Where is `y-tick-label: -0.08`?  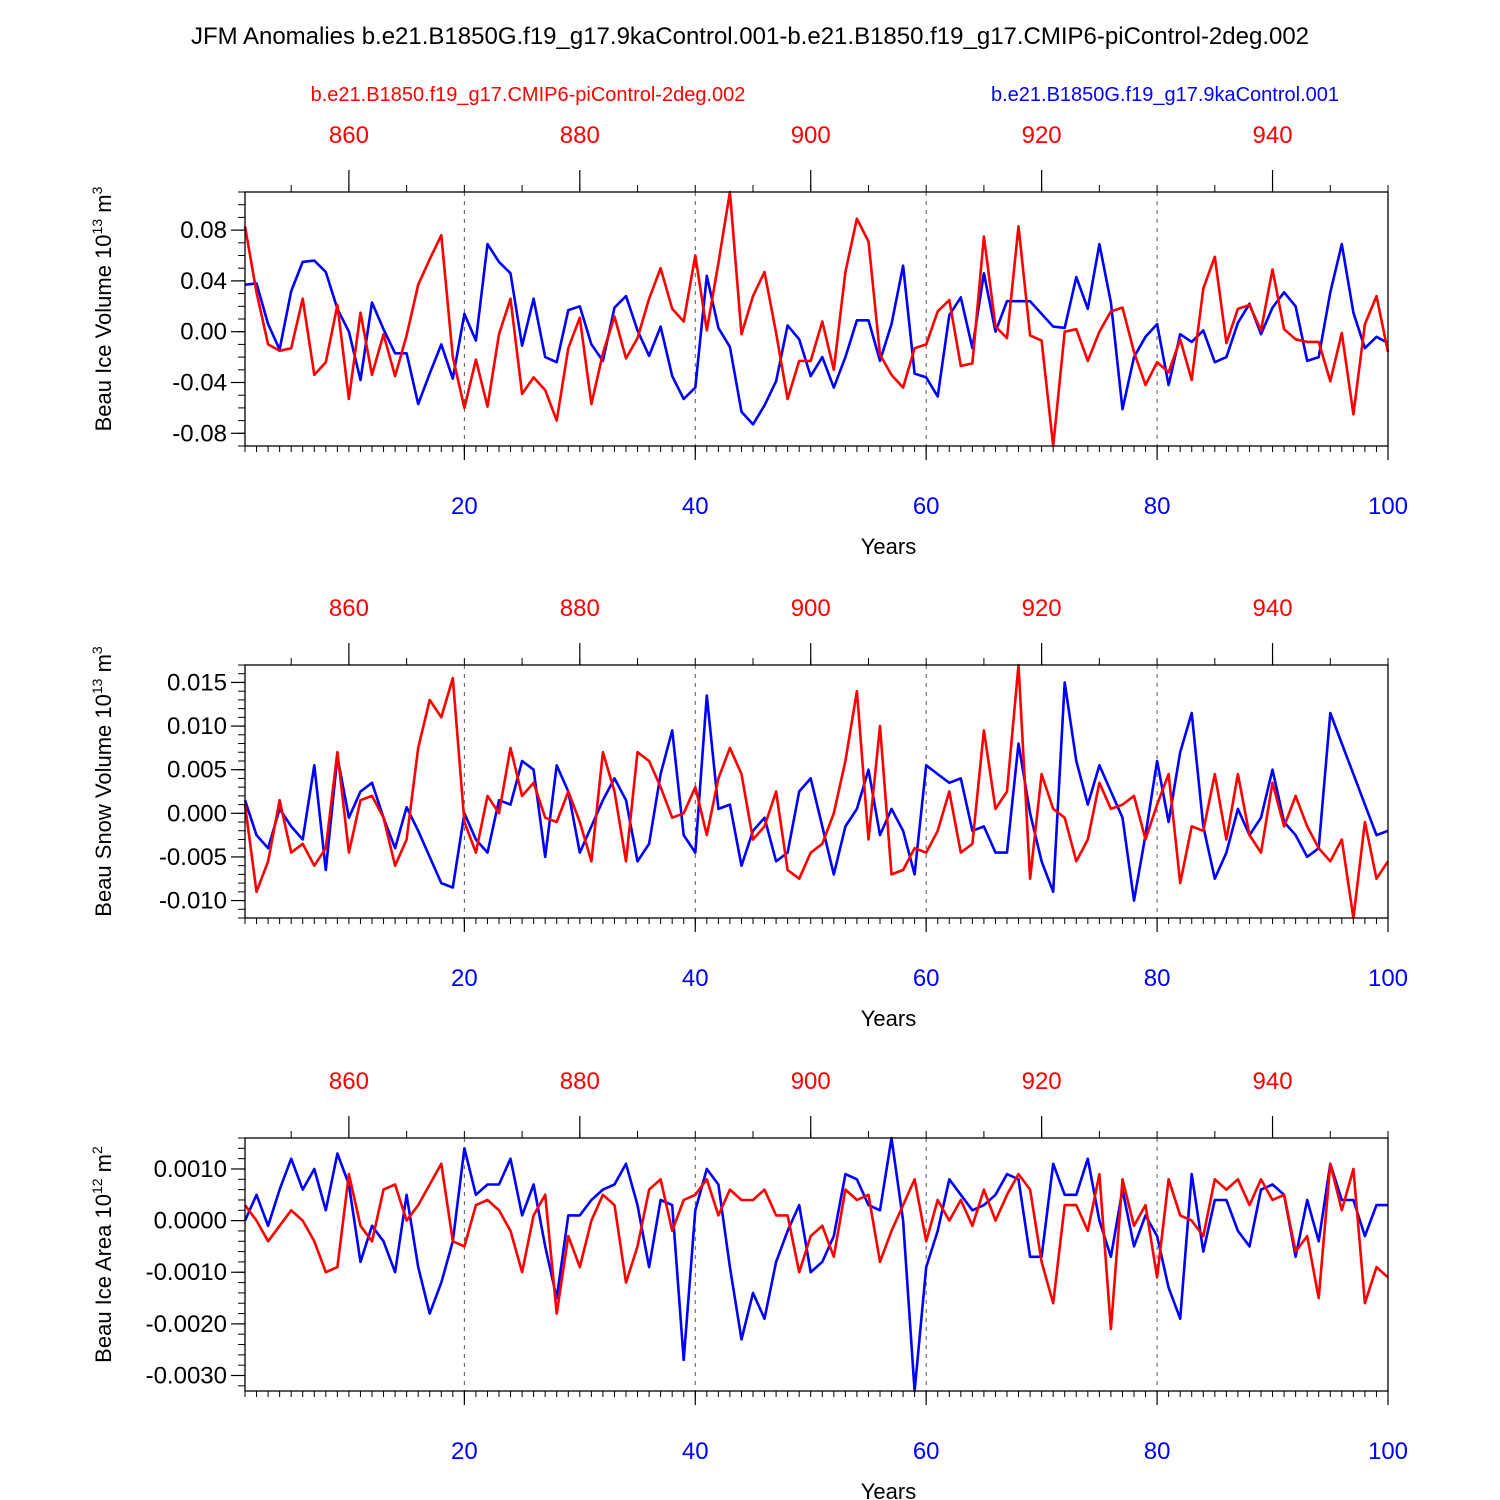 y-tick-label: -0.08 is located at coordinates (199, 433).